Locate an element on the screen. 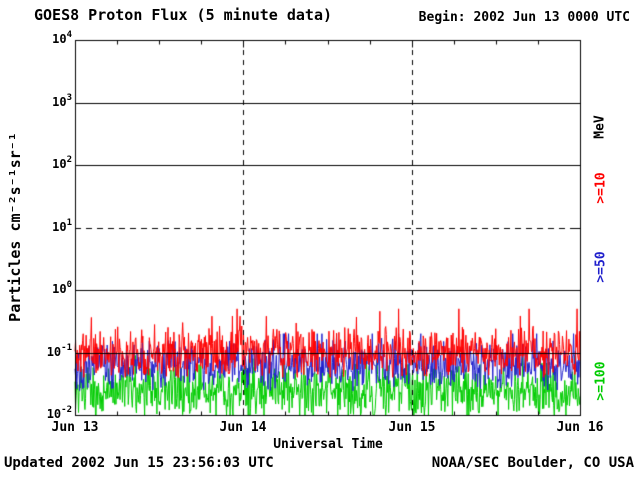  begin-time-label: Begin: 2002 Jun 13 0000 UTC is located at coordinates (524, 17).